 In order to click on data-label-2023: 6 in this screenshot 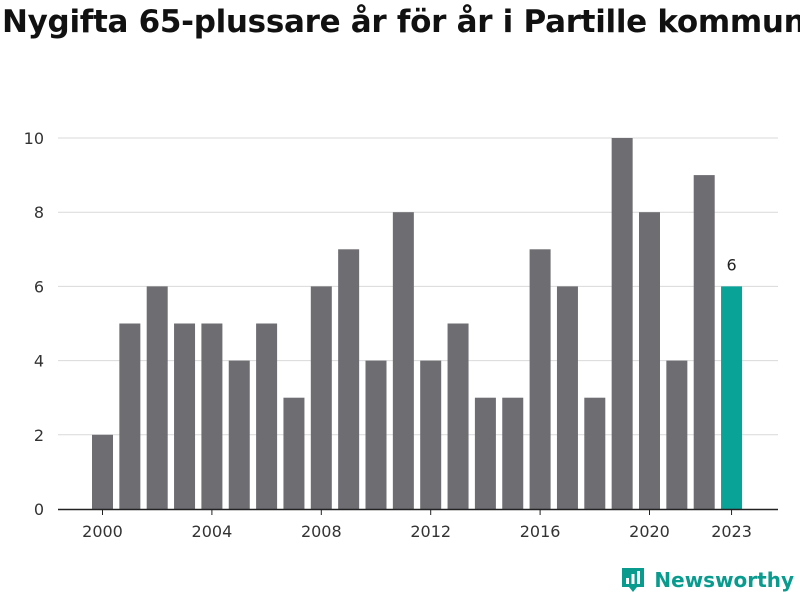, I will do `click(731, 264)`.